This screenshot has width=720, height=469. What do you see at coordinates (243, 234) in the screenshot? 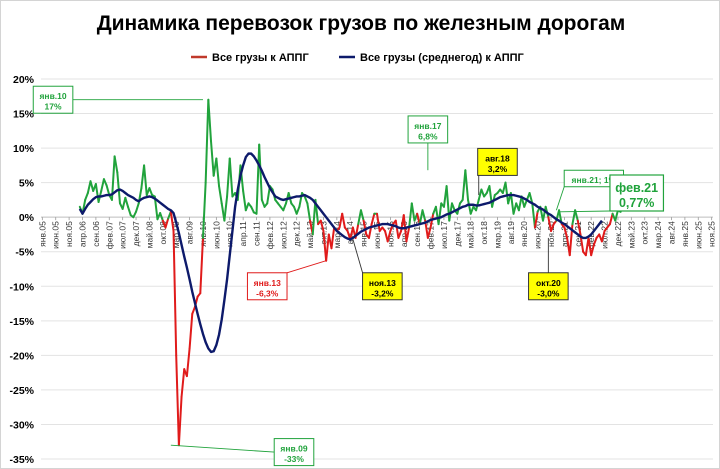
I see `x-tick-label: апр.11` at bounding box center [243, 234].